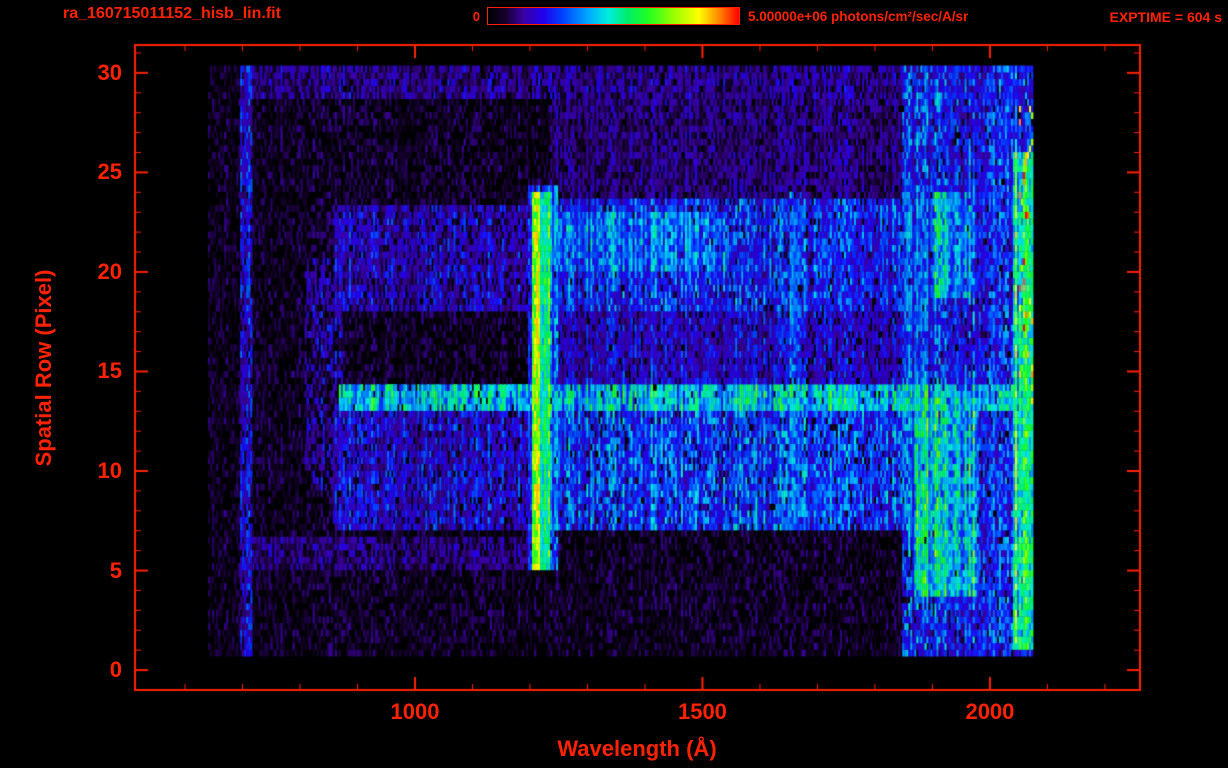 The width and height of the screenshot is (1228, 768). What do you see at coordinates (172, 13) in the screenshot?
I see `plot-title: ra_160715011152_hisb_lin.fit` at bounding box center [172, 13].